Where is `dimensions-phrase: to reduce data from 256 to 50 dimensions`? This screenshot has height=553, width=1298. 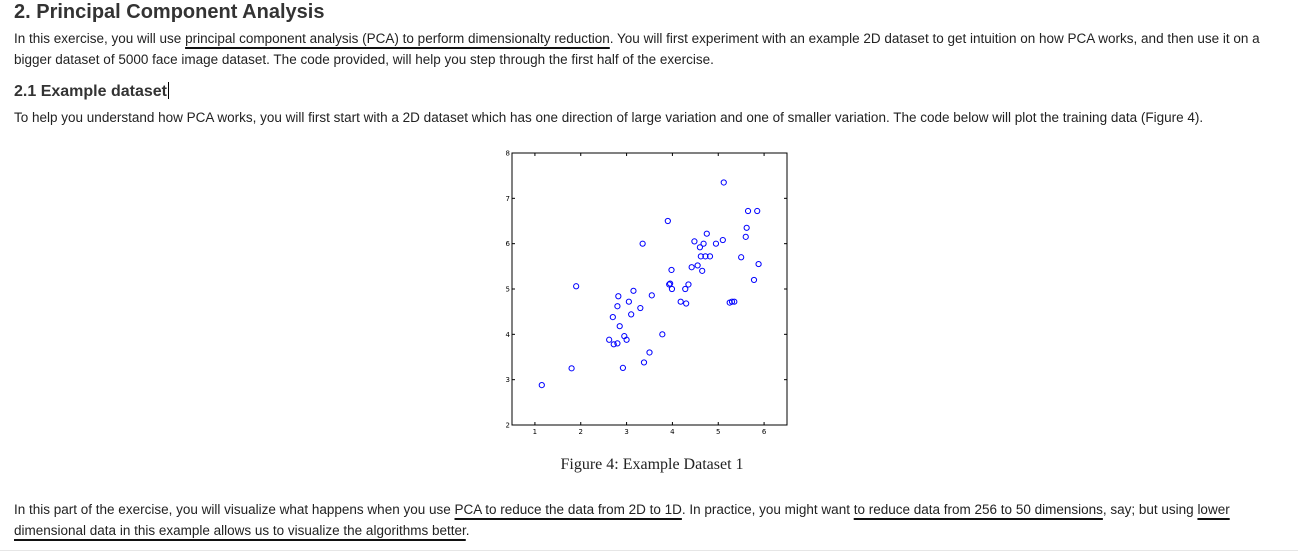
dimensions-phrase: to reduce data from 256 to 50 dimensions is located at coordinates (978, 509).